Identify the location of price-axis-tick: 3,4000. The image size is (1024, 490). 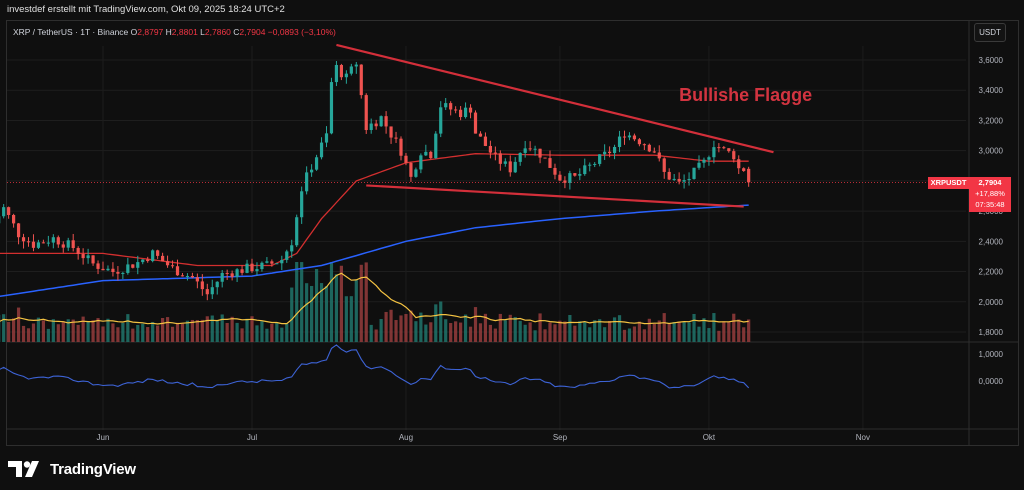
(991, 90).